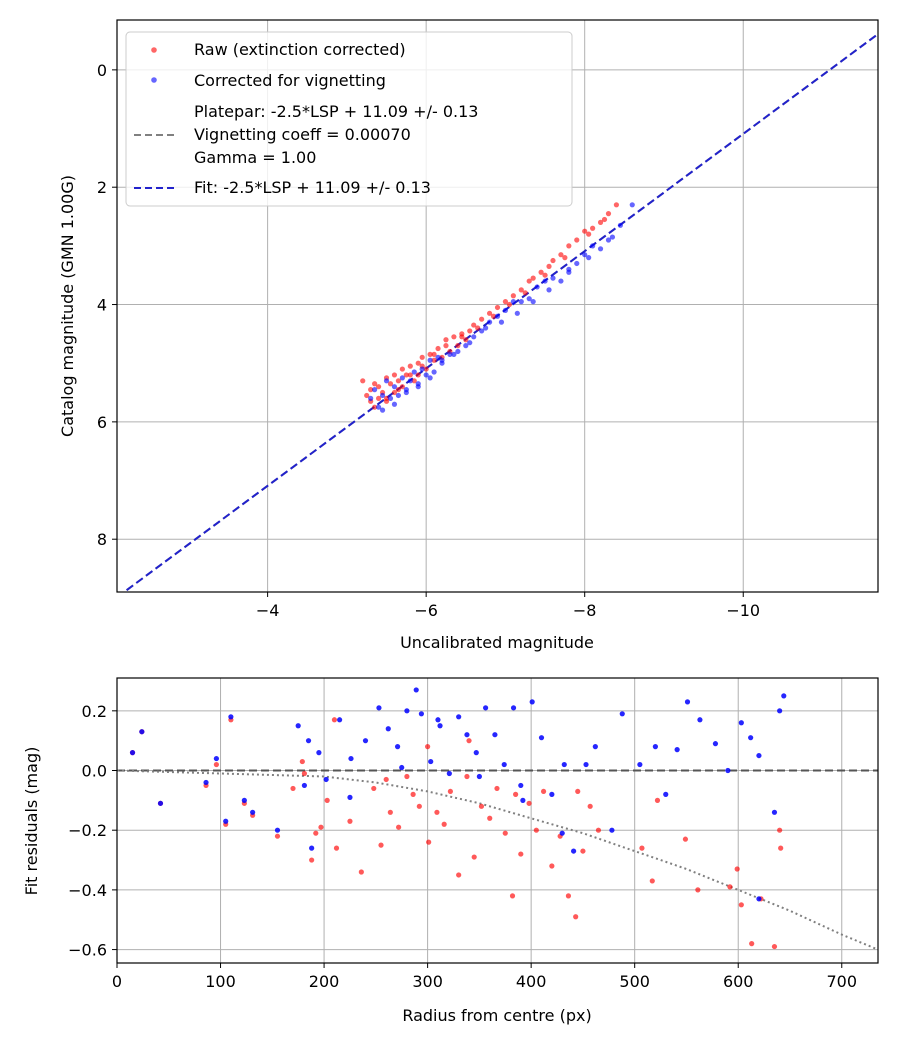  What do you see at coordinates (87, 830) in the screenshot?
I see `bottom-y-tick-label: −0.2` at bounding box center [87, 830].